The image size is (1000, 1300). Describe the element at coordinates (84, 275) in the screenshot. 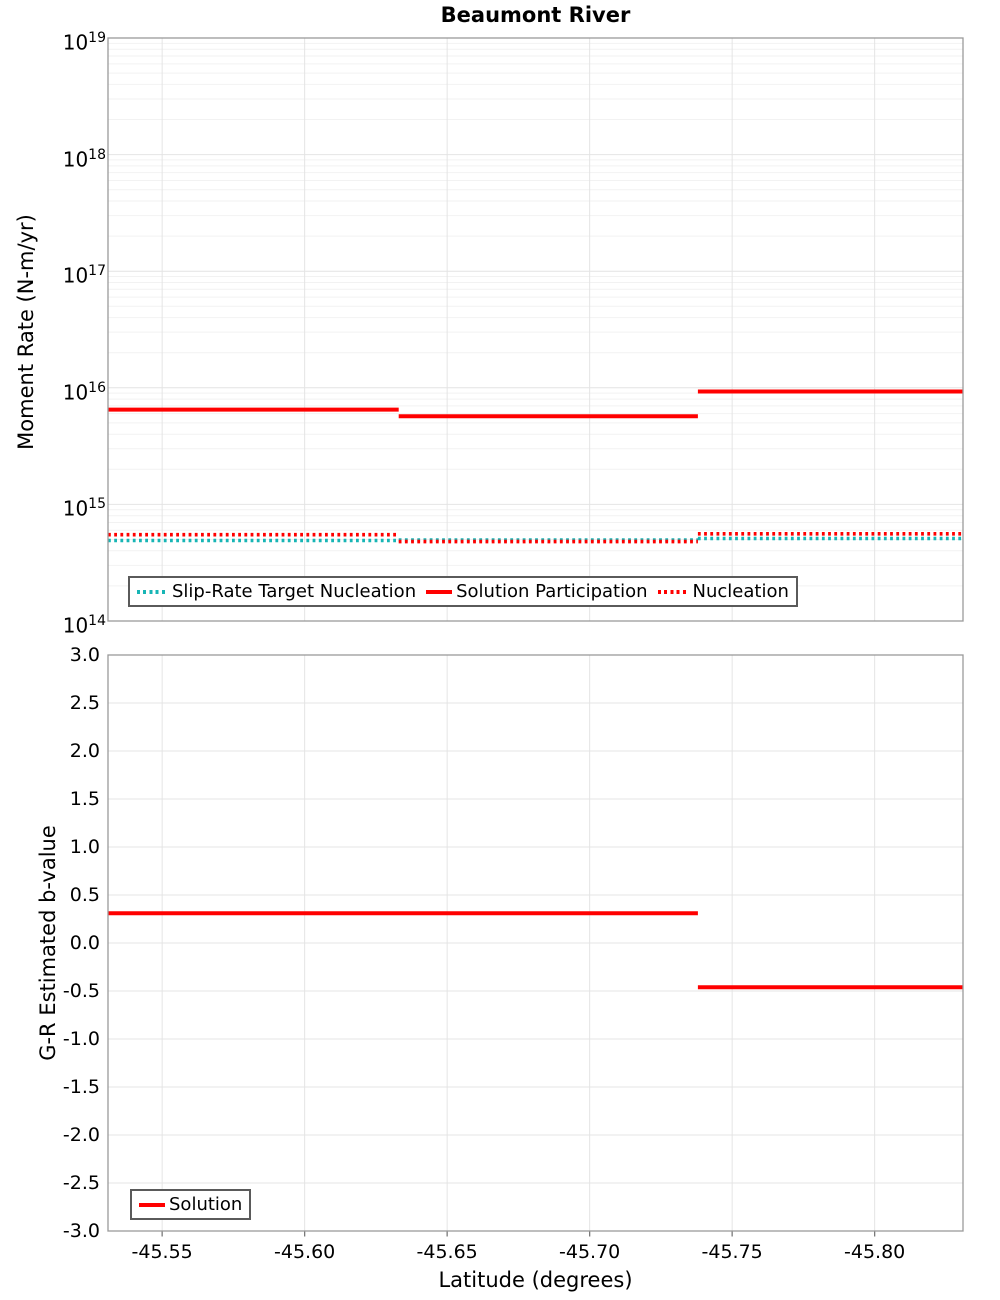

I see `y-tick-label-1e17: 1017` at that location.